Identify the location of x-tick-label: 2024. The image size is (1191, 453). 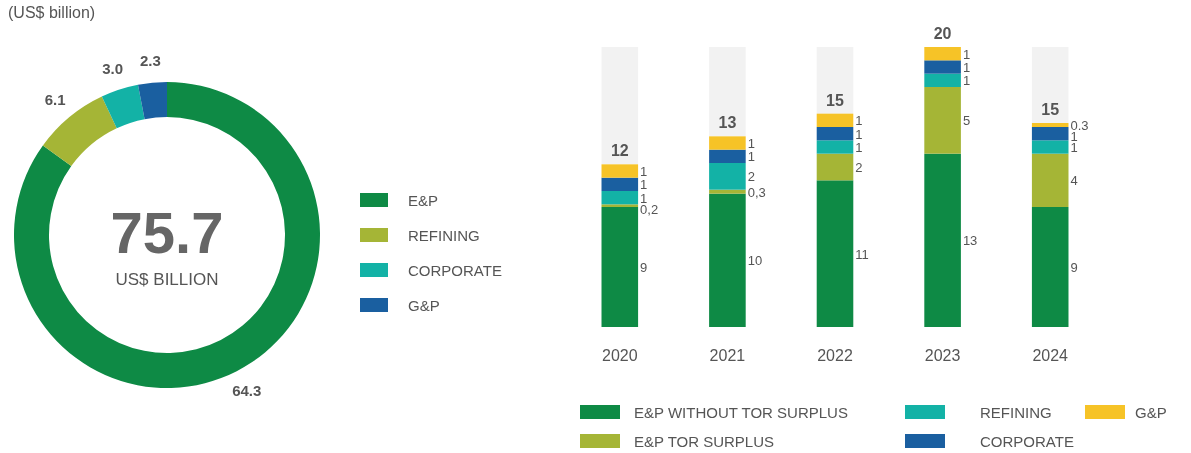
(1050, 355).